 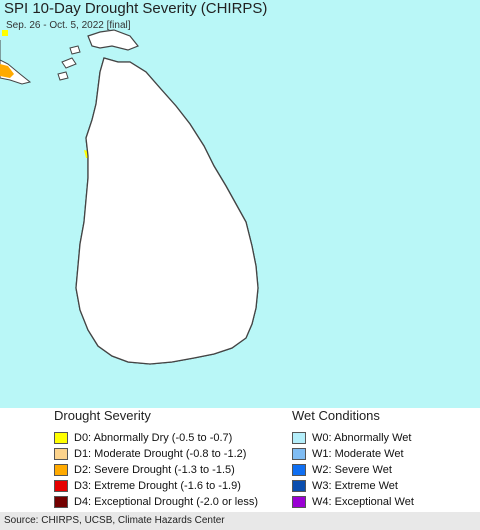 What do you see at coordinates (362, 438) in the screenshot?
I see `legend-label-w0: W0: Abnormally Wet` at bounding box center [362, 438].